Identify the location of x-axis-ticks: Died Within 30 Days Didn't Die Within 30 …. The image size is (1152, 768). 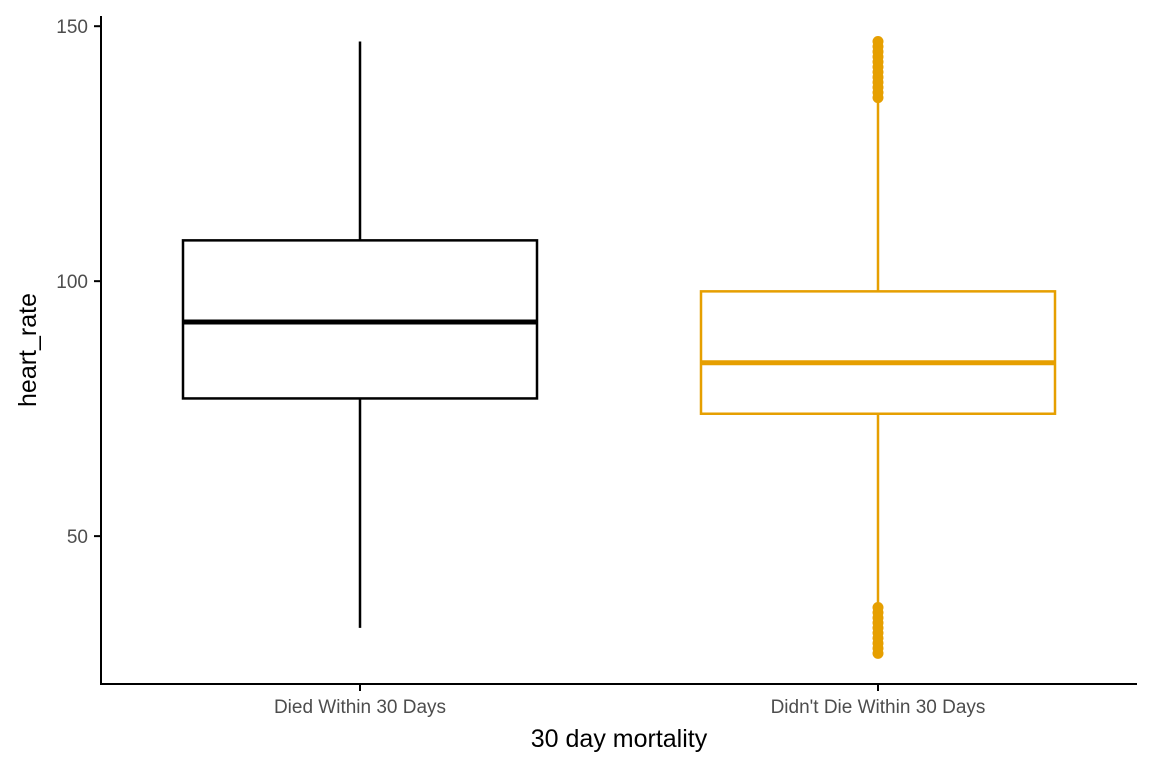
(629, 701).